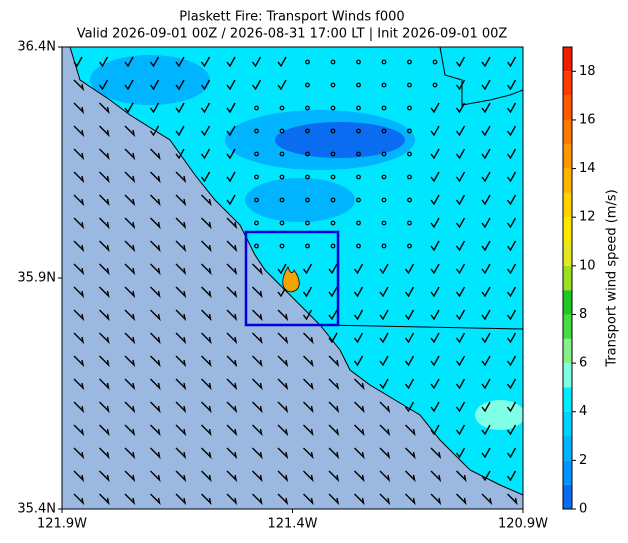 The height and width of the screenshot is (543, 628). Describe the element at coordinates (291, 17) in the screenshot. I see `title: Plaskett Fire: Transport Winds f000` at that location.